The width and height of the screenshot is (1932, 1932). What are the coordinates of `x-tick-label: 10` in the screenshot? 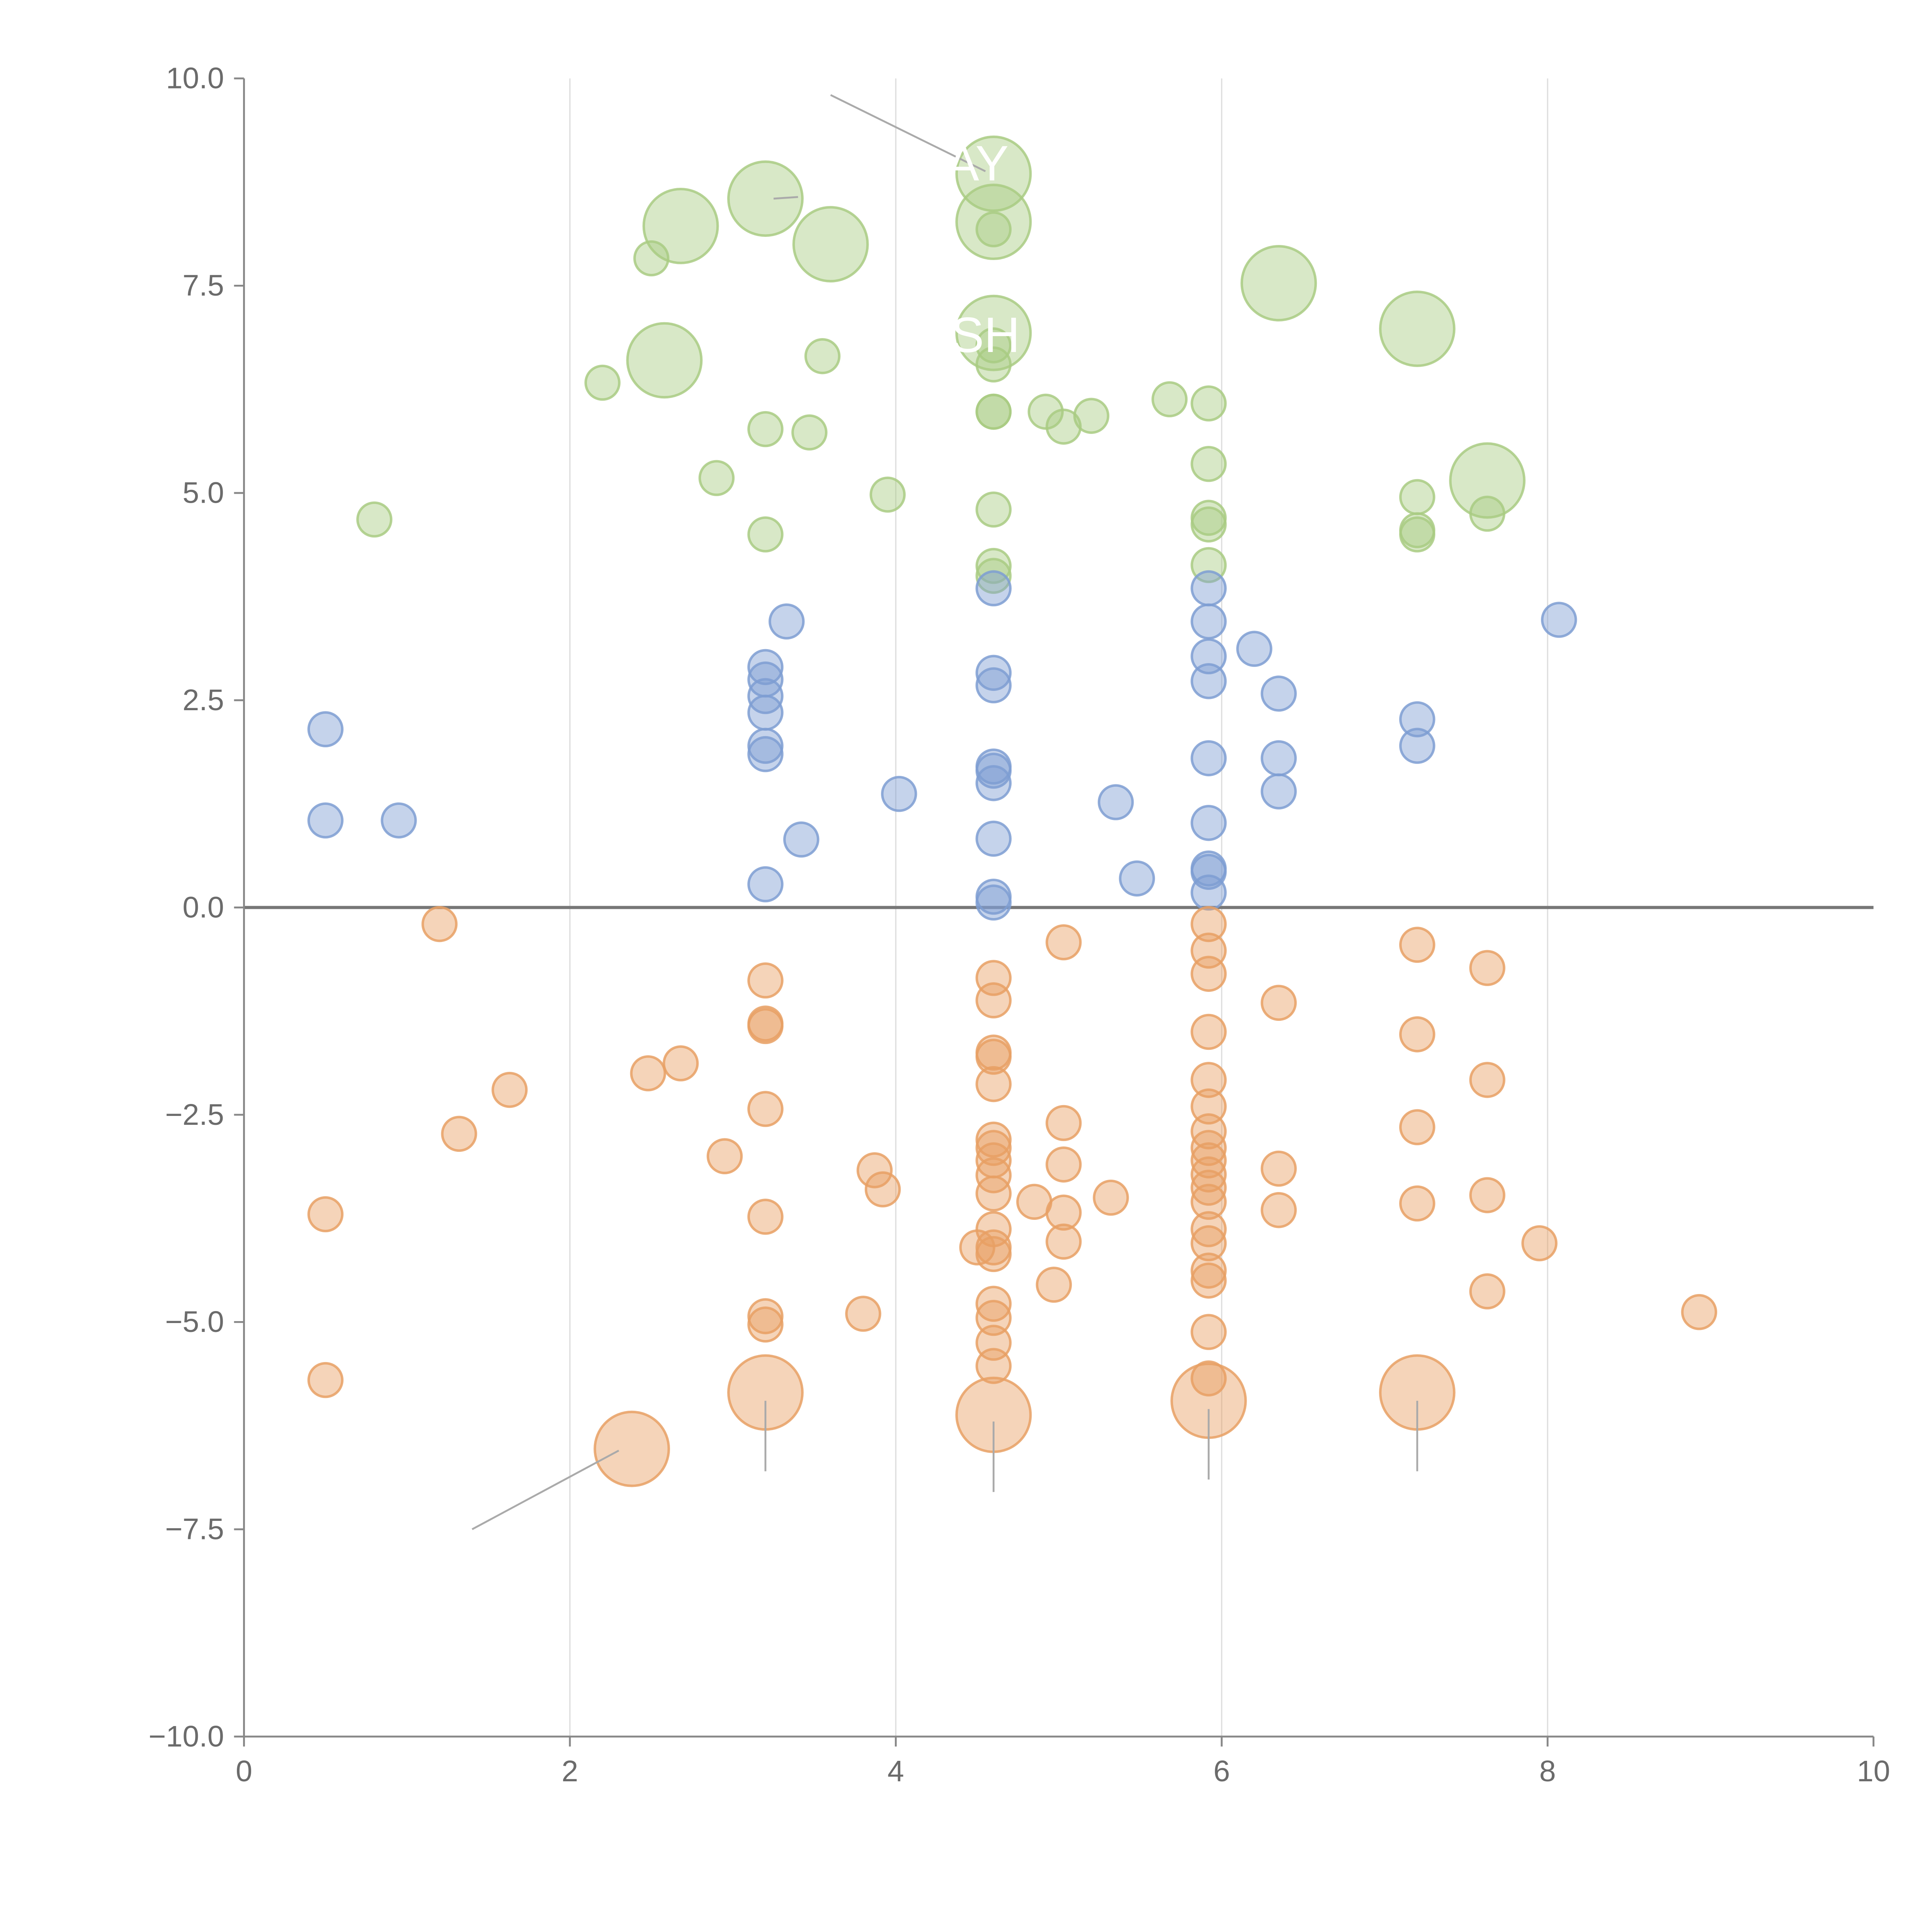 It's located at (1873, 1771).